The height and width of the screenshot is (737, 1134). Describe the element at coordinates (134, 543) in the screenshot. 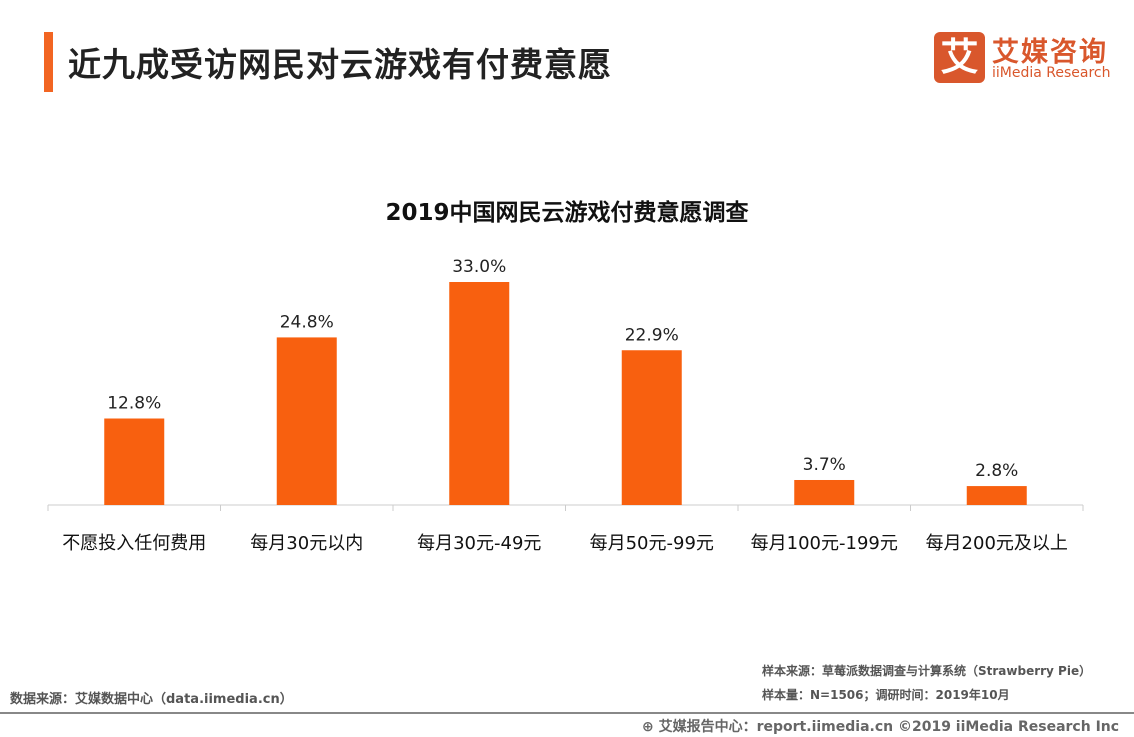

I see `category-label: 不愿投入任何费用` at that location.